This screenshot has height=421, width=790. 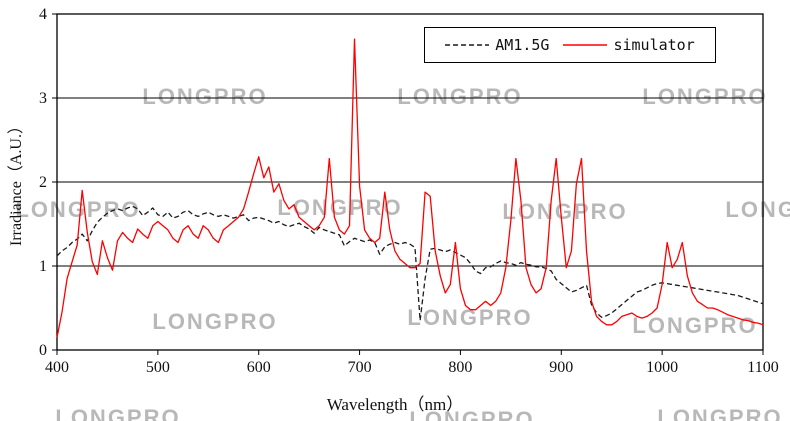 I want to click on y-tick-label: 1, so click(x=43, y=266).